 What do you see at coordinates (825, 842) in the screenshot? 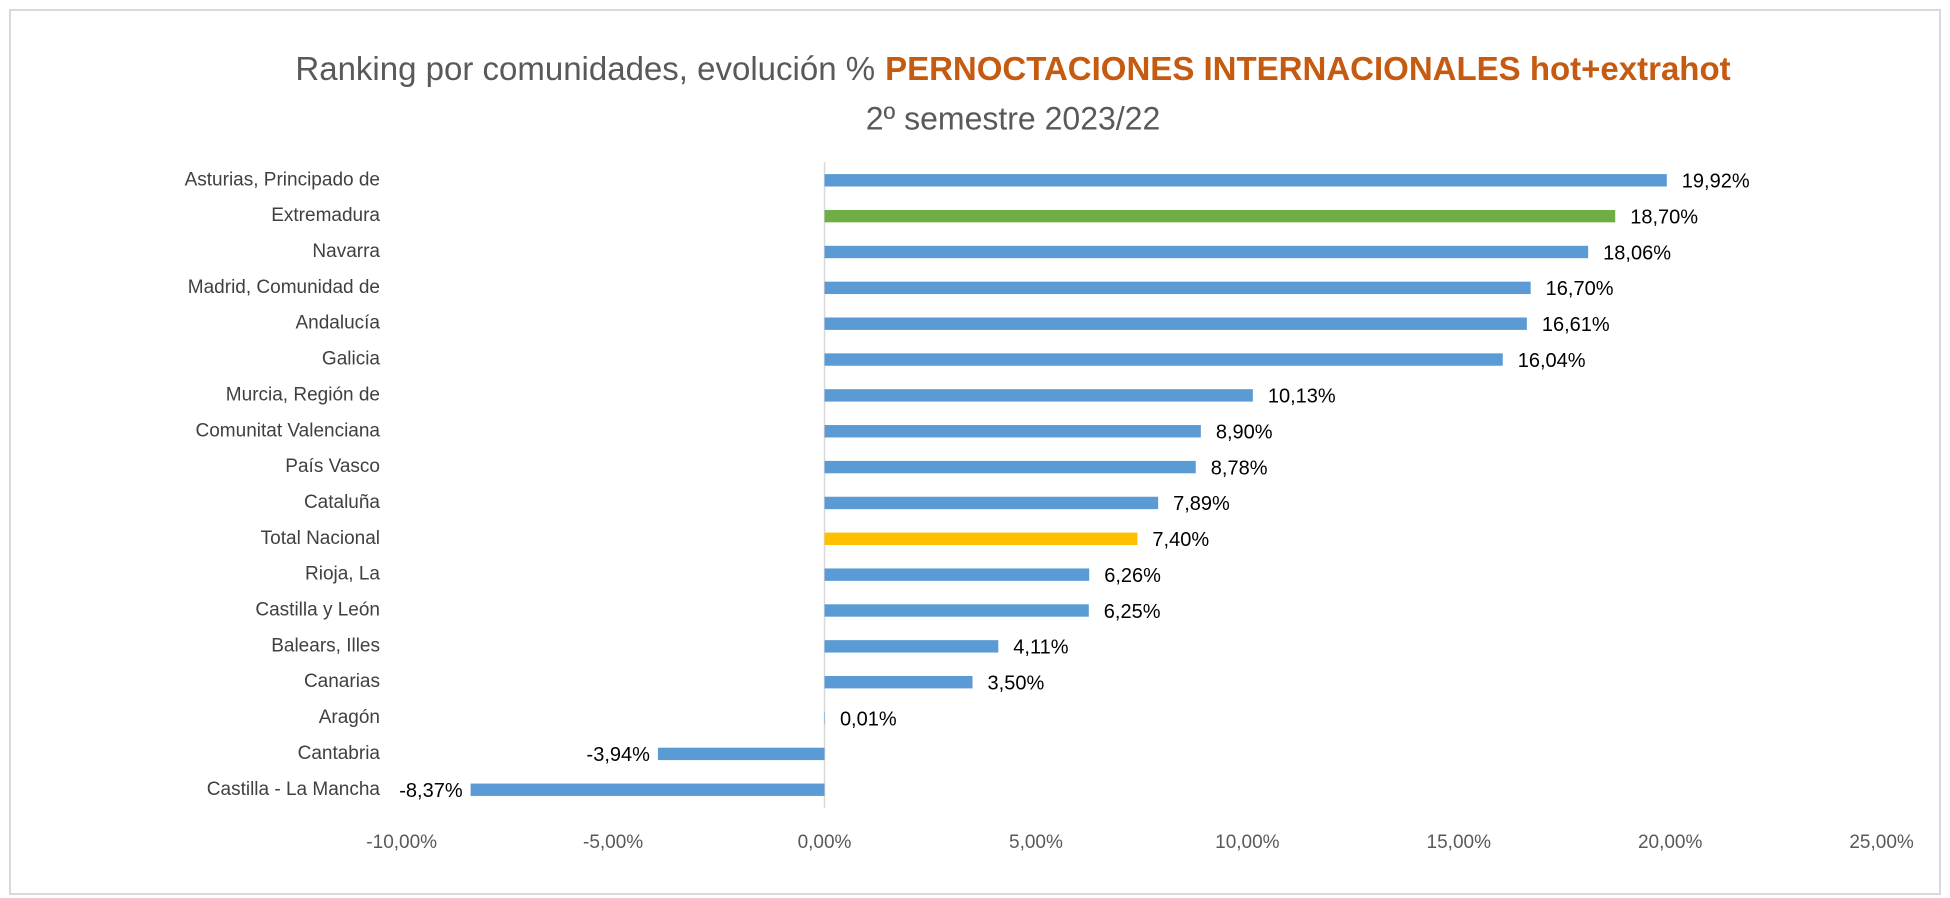
I see `x-tick-label: 0,00%` at bounding box center [825, 842].